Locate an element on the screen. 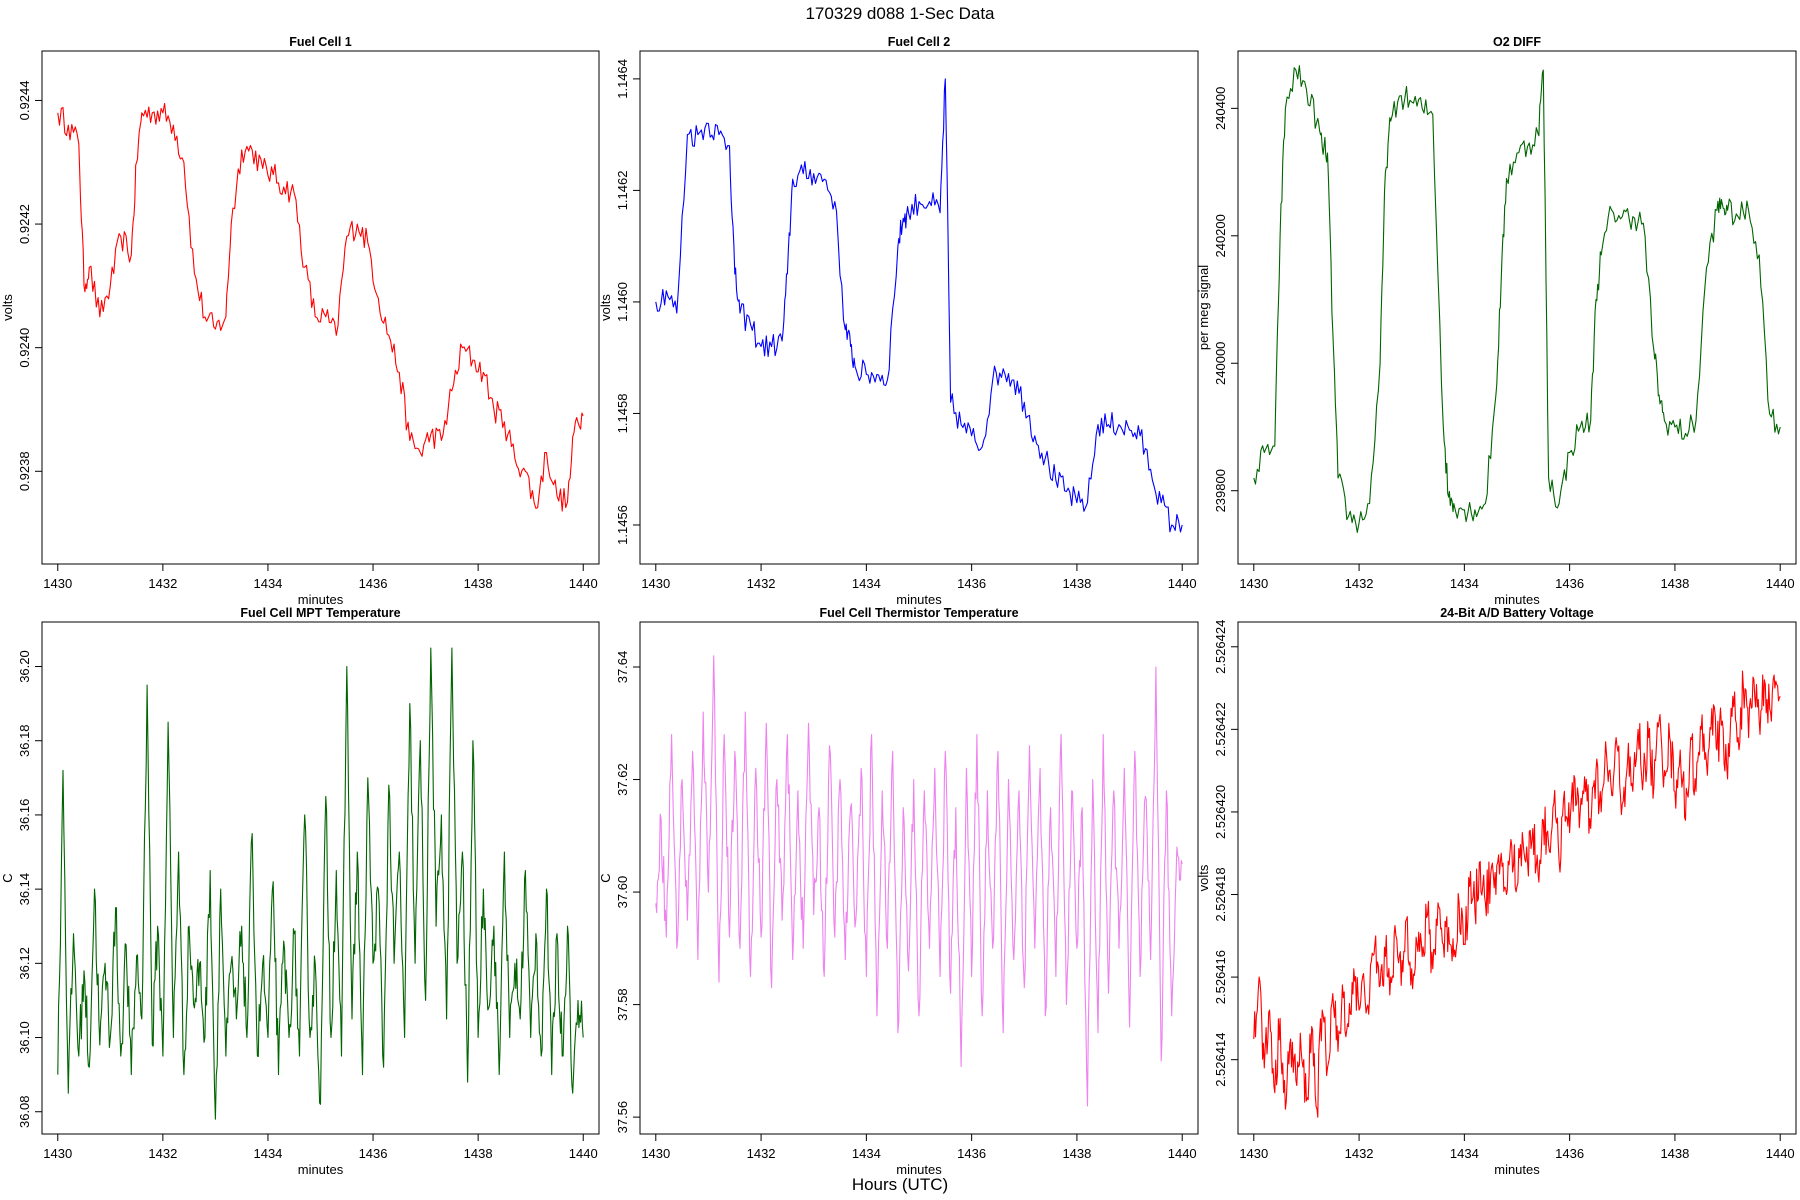 The width and height of the screenshot is (1800, 1200). y-tick-label: 2.526414 is located at coordinates (1220, 1060).